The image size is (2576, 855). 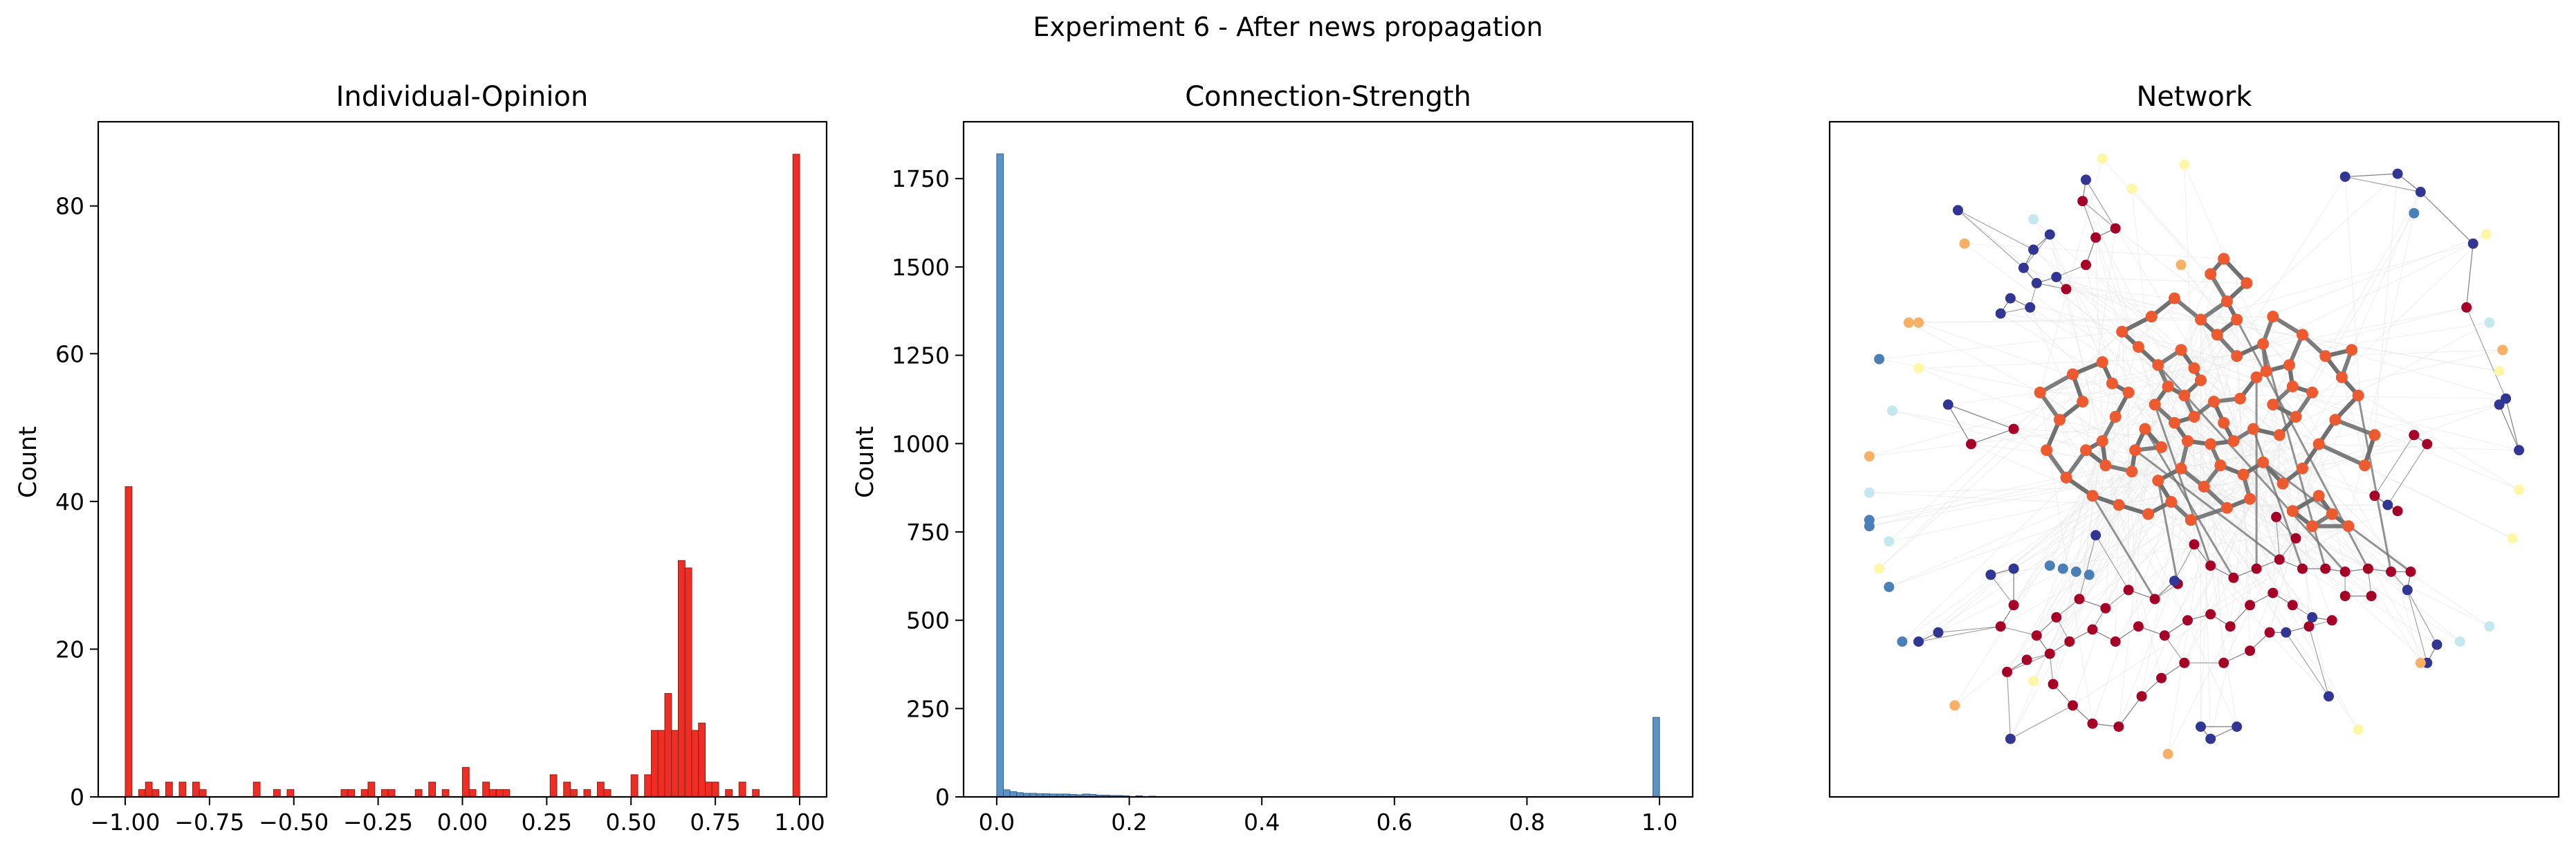 What do you see at coordinates (942, 797) in the screenshot?
I see `strength-ytick-label: 0` at bounding box center [942, 797].